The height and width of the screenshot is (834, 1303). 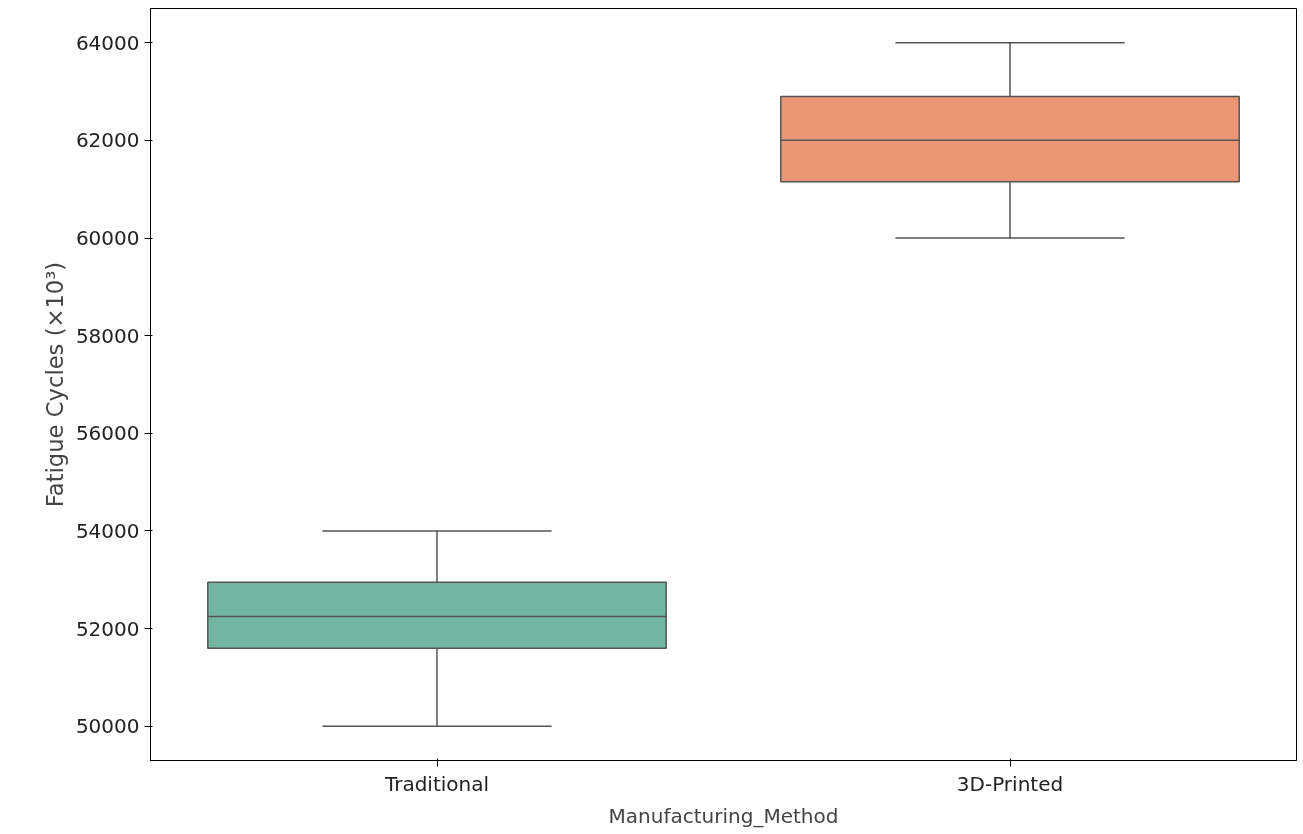 What do you see at coordinates (107, 238) in the screenshot?
I see `y-tick-label: 60000` at bounding box center [107, 238].